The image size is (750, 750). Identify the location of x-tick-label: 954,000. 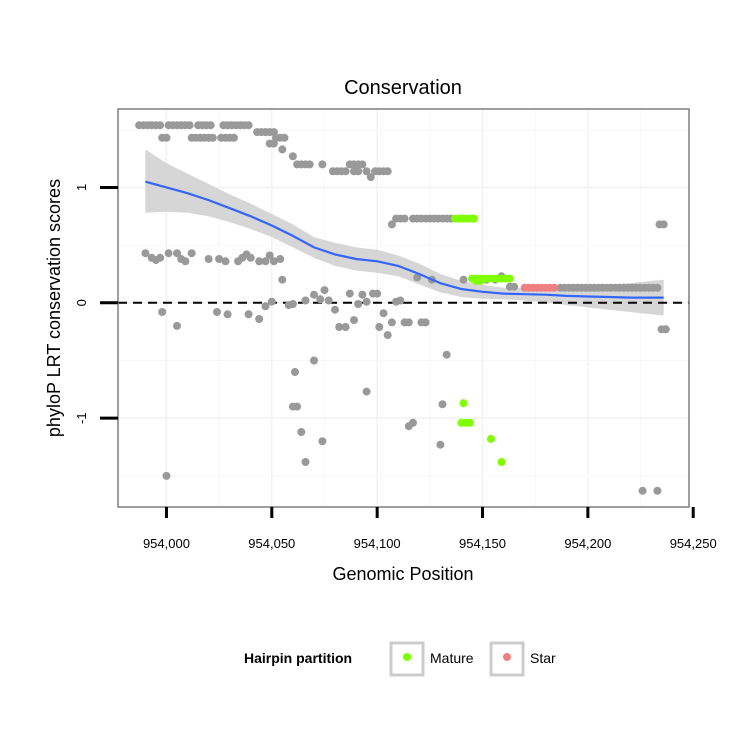
(166, 543).